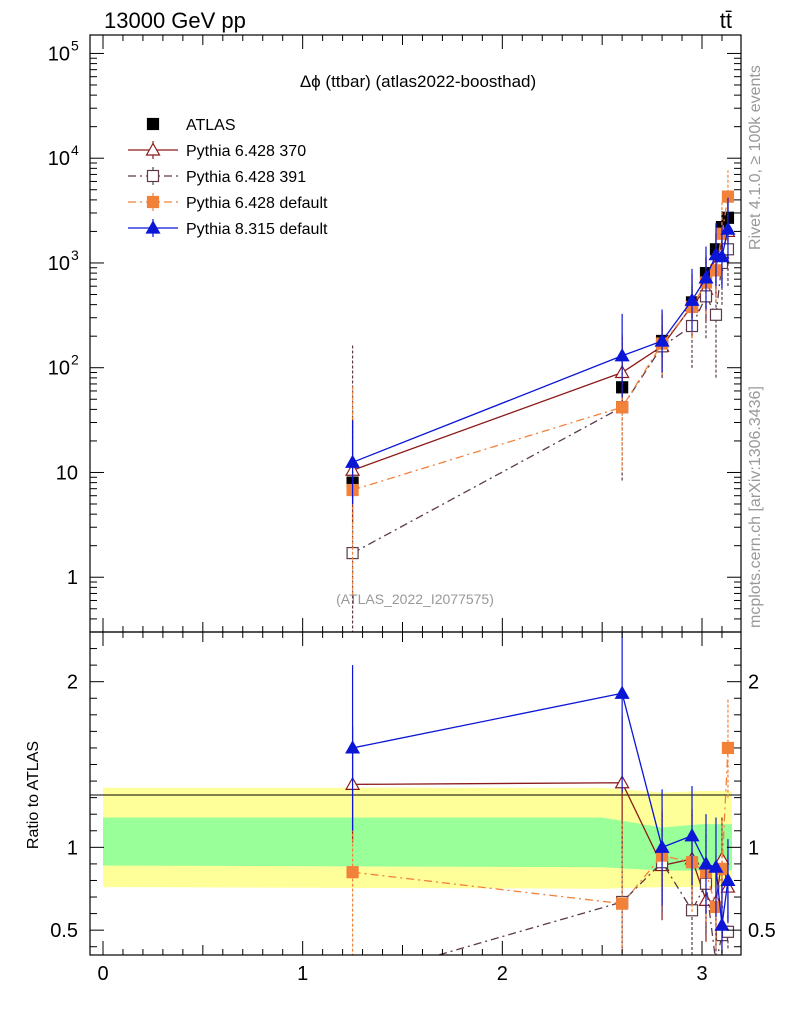 This screenshot has width=786, height=1024. I want to click on x-tick-label: 3, so click(701, 974).